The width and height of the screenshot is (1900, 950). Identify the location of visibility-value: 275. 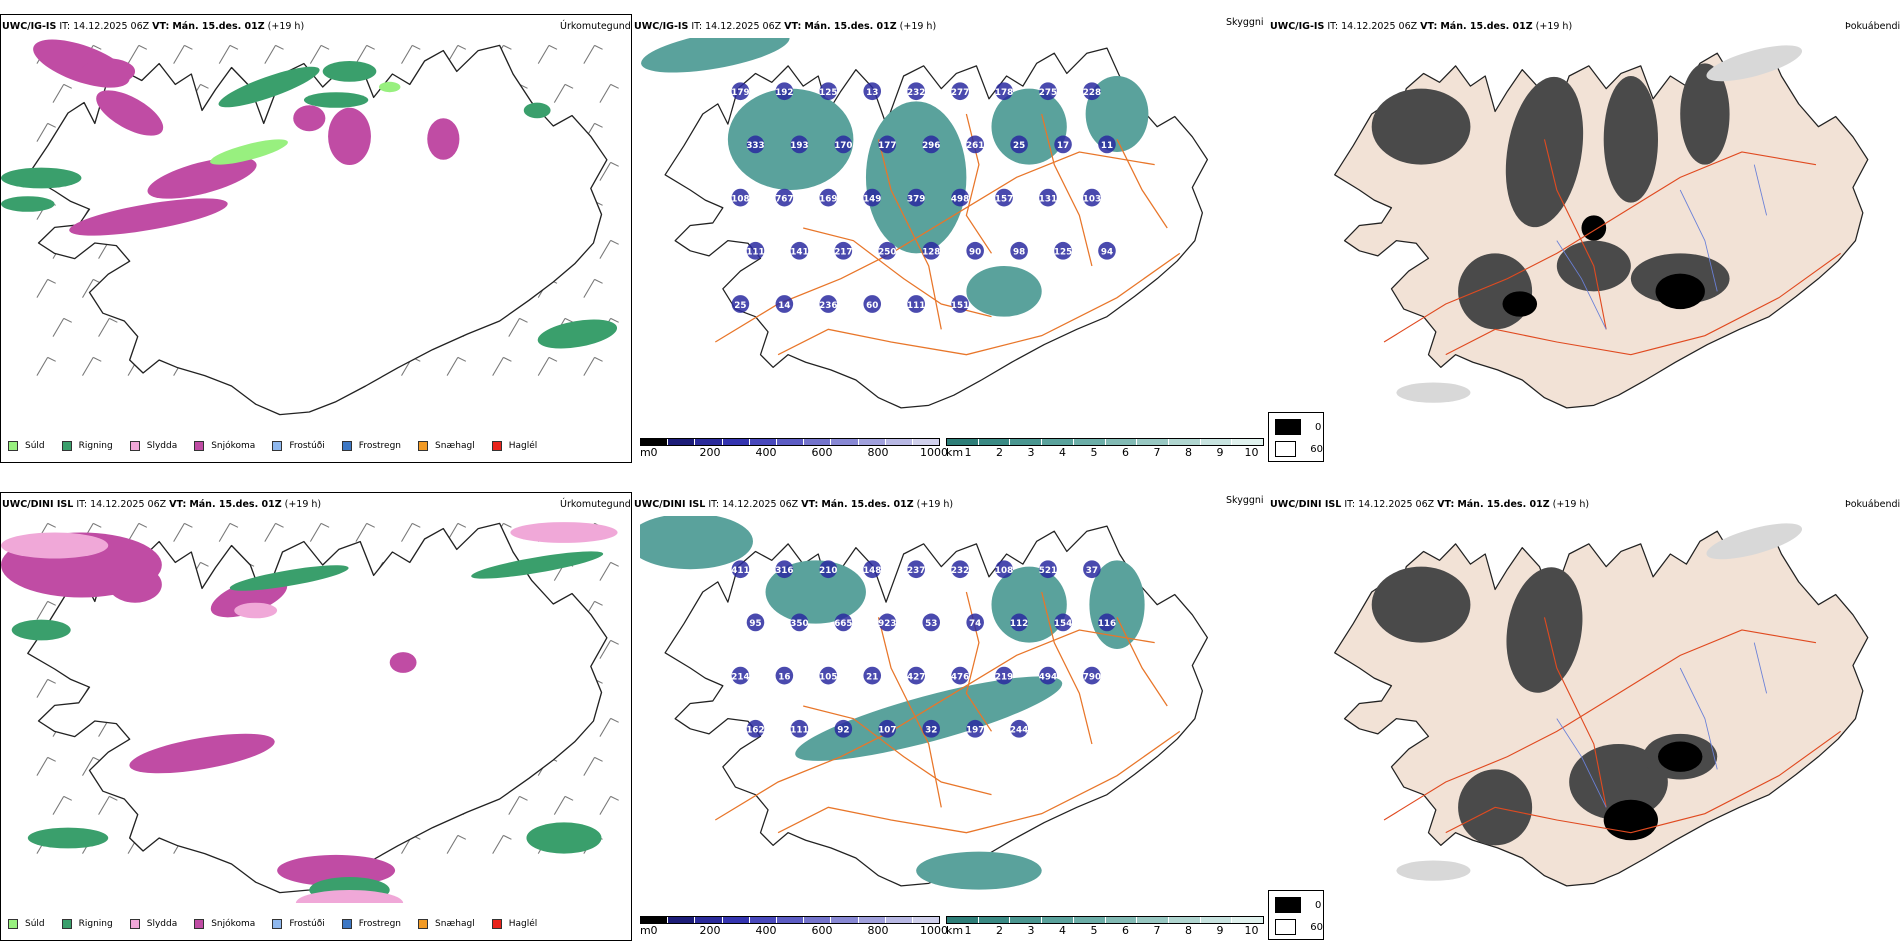
(1048, 93).